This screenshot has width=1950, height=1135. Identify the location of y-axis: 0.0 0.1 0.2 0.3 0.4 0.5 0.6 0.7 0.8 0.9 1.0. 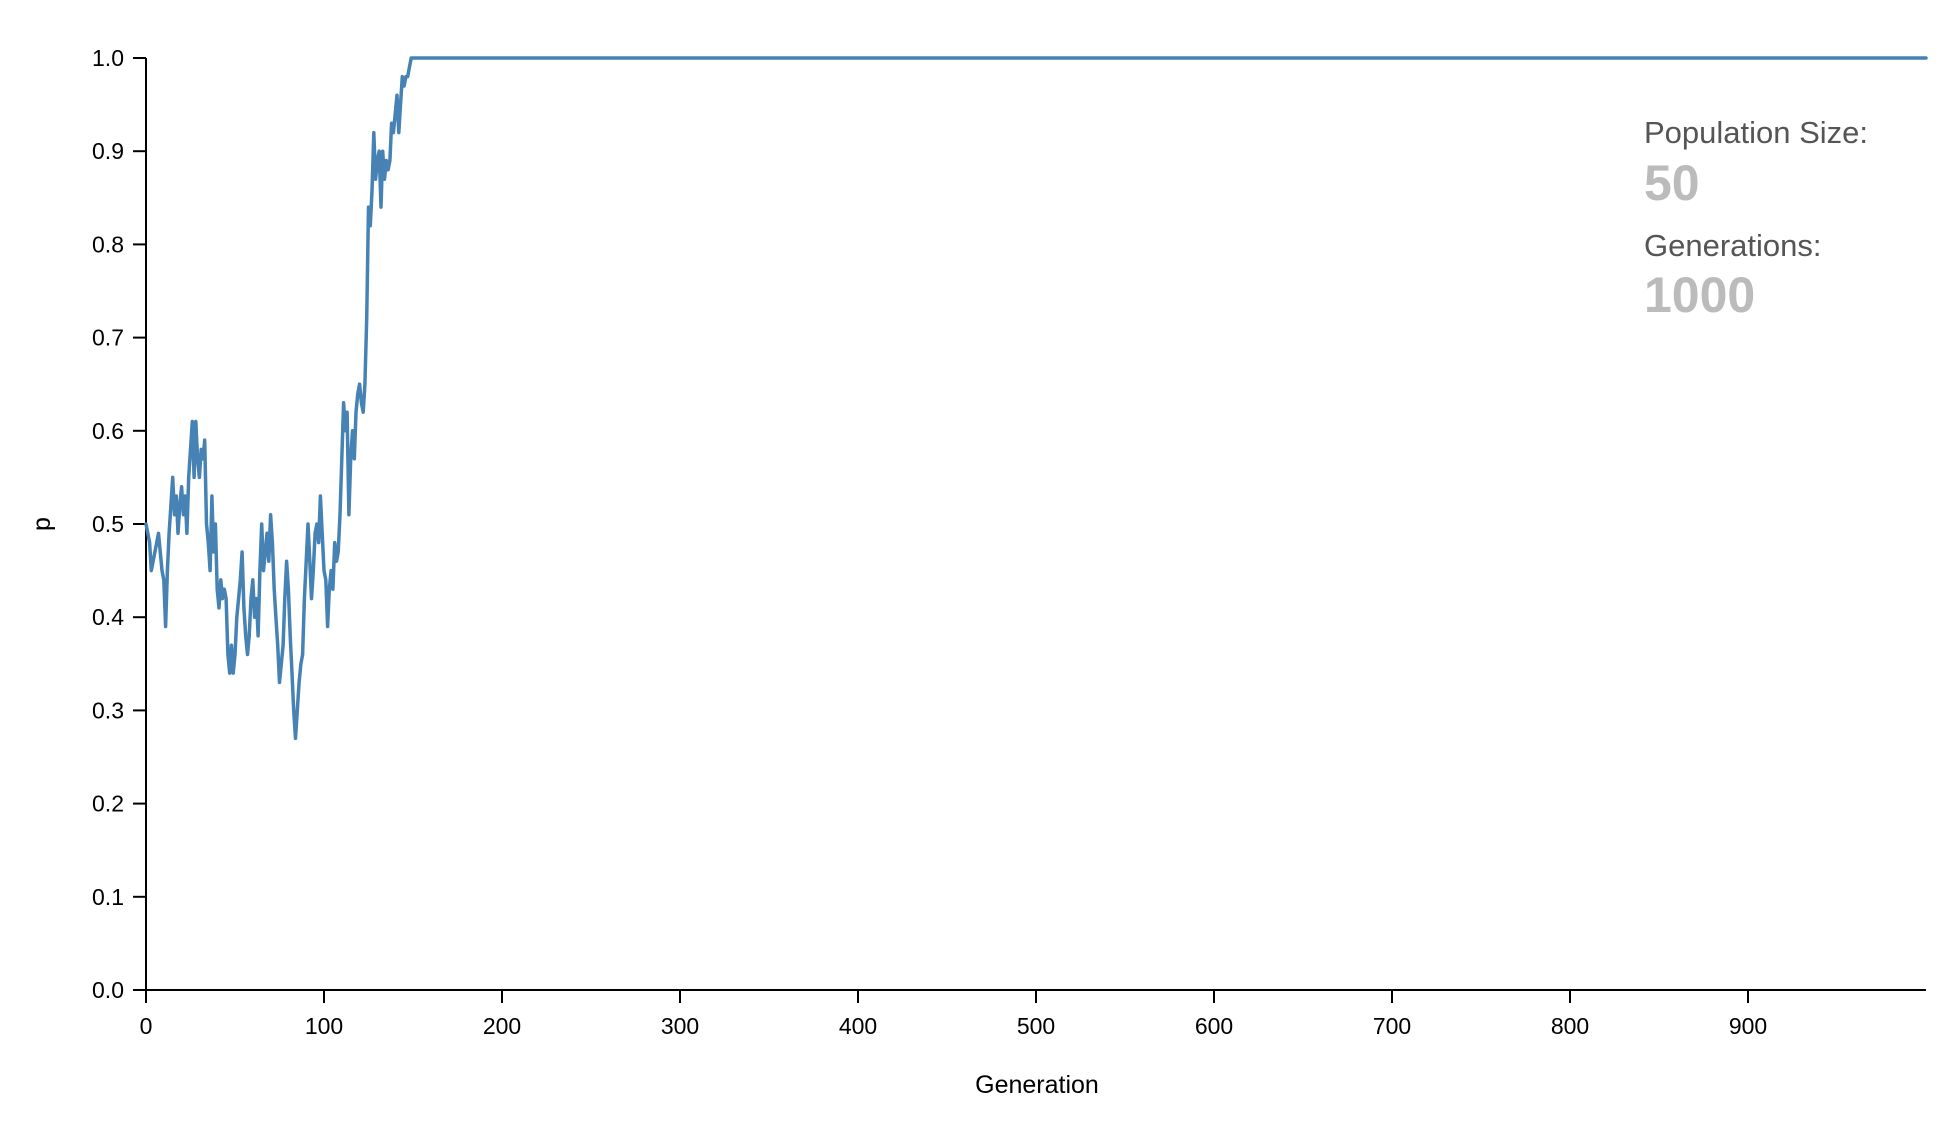
(119, 524).